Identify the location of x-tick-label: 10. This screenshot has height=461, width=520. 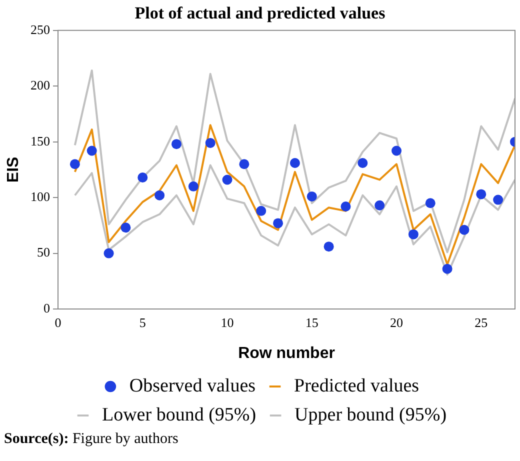
(227, 322).